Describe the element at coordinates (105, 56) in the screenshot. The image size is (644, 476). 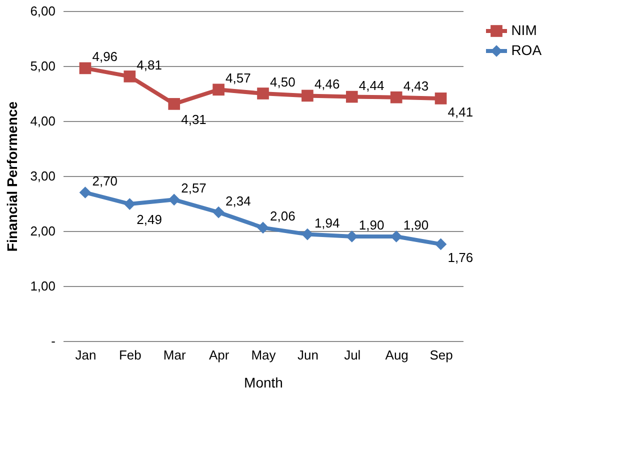
I see `data-label: 4,96` at that location.